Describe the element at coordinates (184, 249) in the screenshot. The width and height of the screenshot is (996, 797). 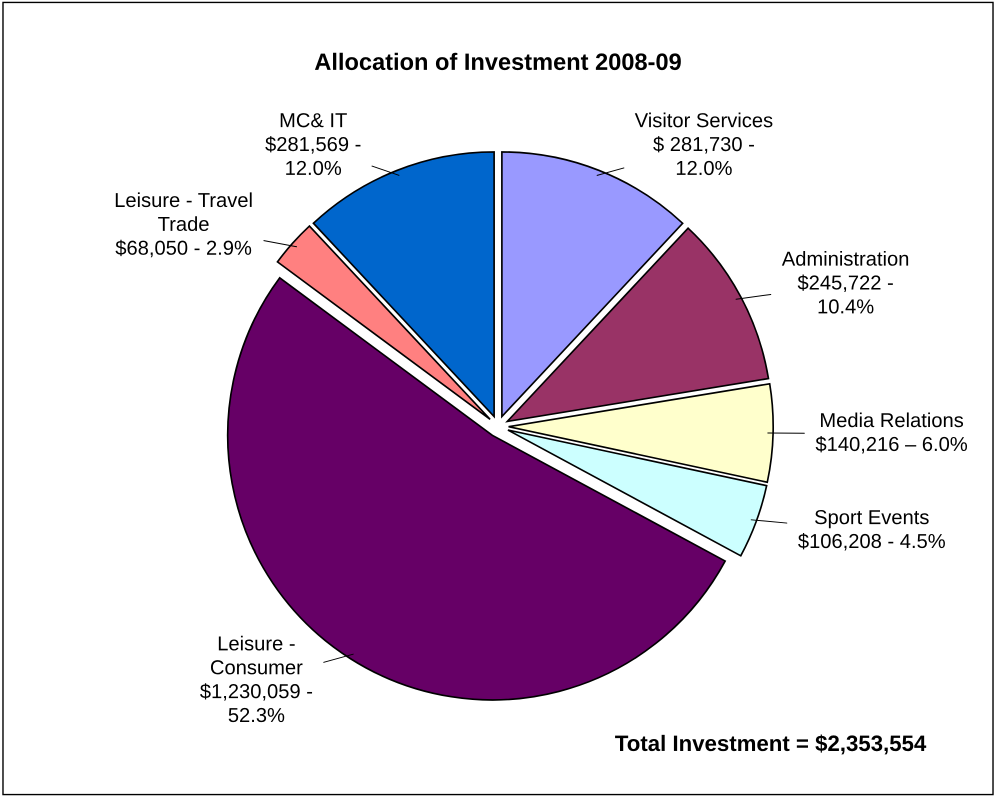
I see `data-label: $68,050 - 2.9%` at that location.